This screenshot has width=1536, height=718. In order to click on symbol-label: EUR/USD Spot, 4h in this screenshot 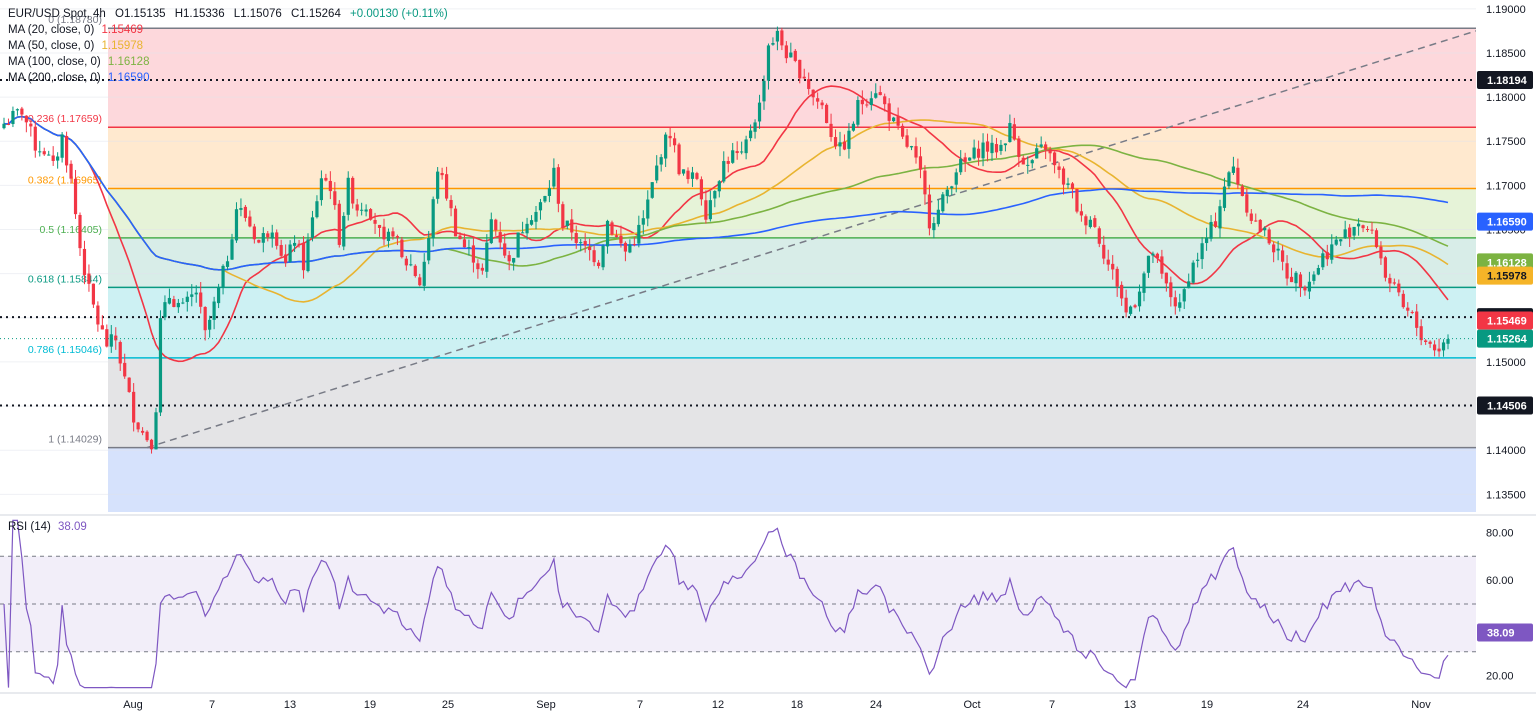, I will do `click(57, 14)`.